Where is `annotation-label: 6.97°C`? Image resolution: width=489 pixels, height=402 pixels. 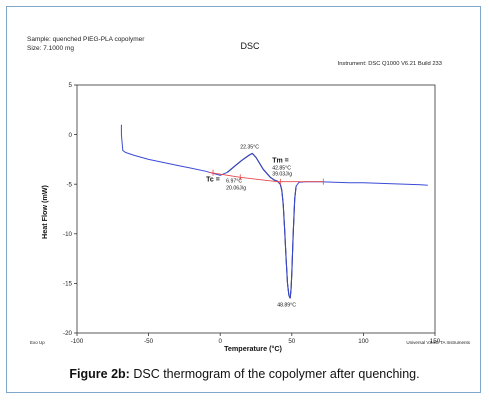
annotation-label: 6.97°C is located at coordinates (234, 181).